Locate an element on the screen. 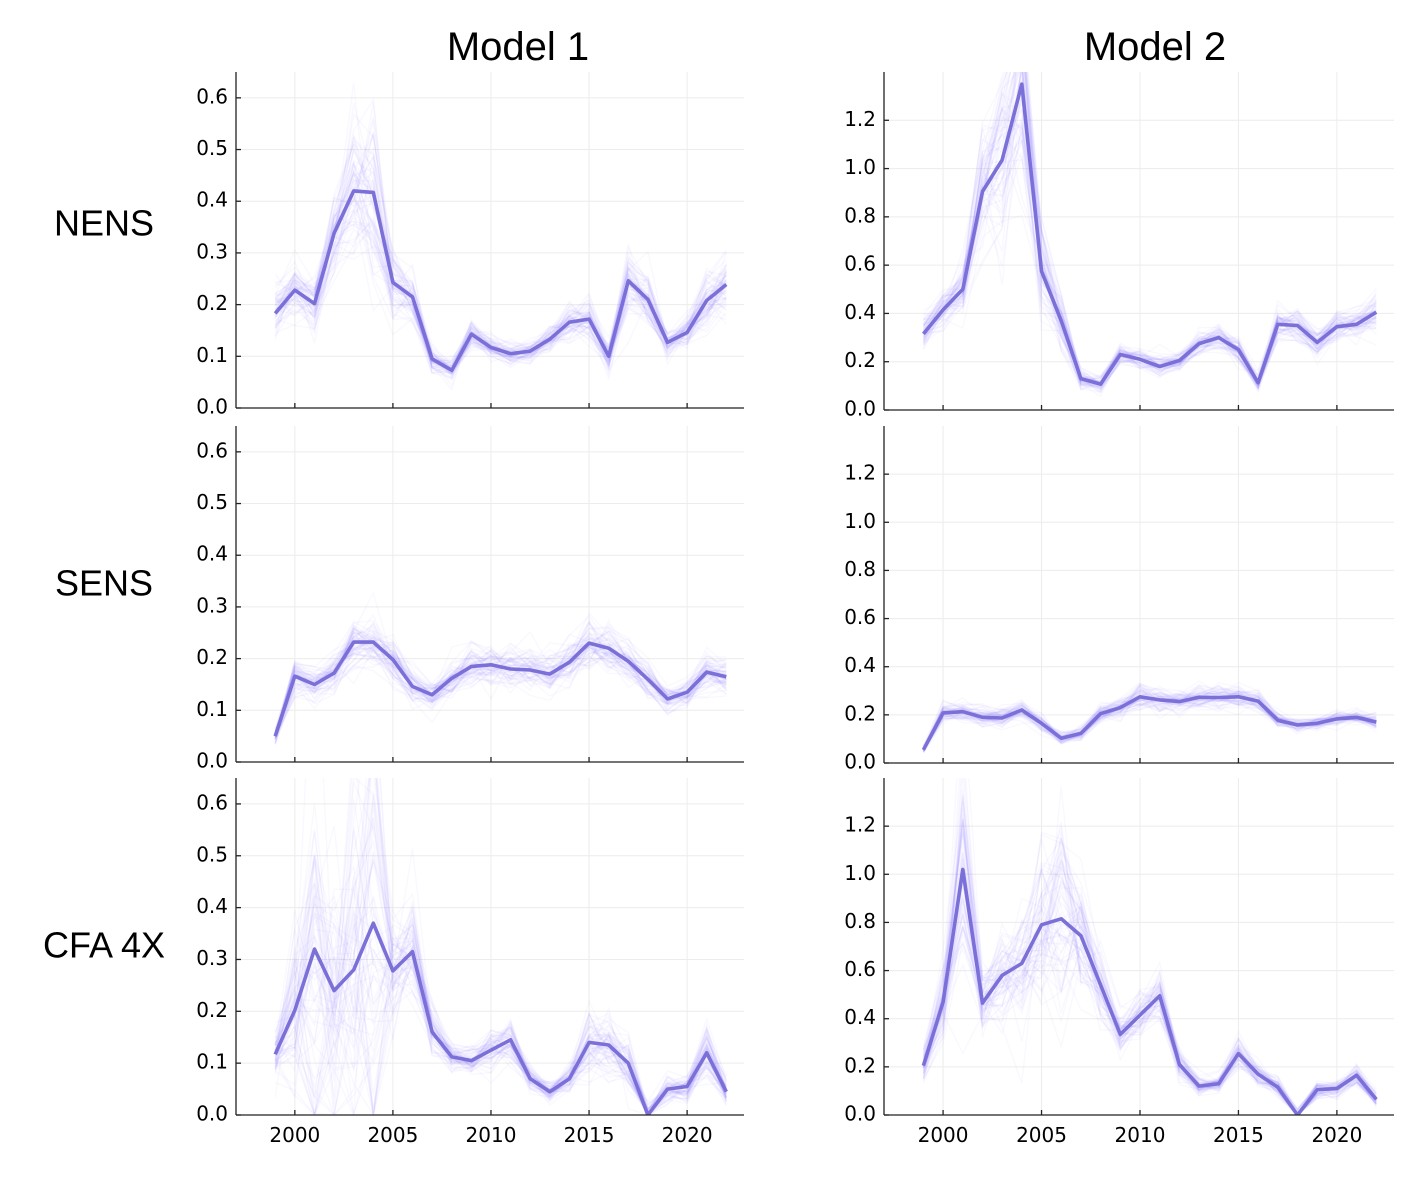 This screenshot has height=1191, width=1423. y-tick-label: 0.8 is located at coordinates (860, 569).